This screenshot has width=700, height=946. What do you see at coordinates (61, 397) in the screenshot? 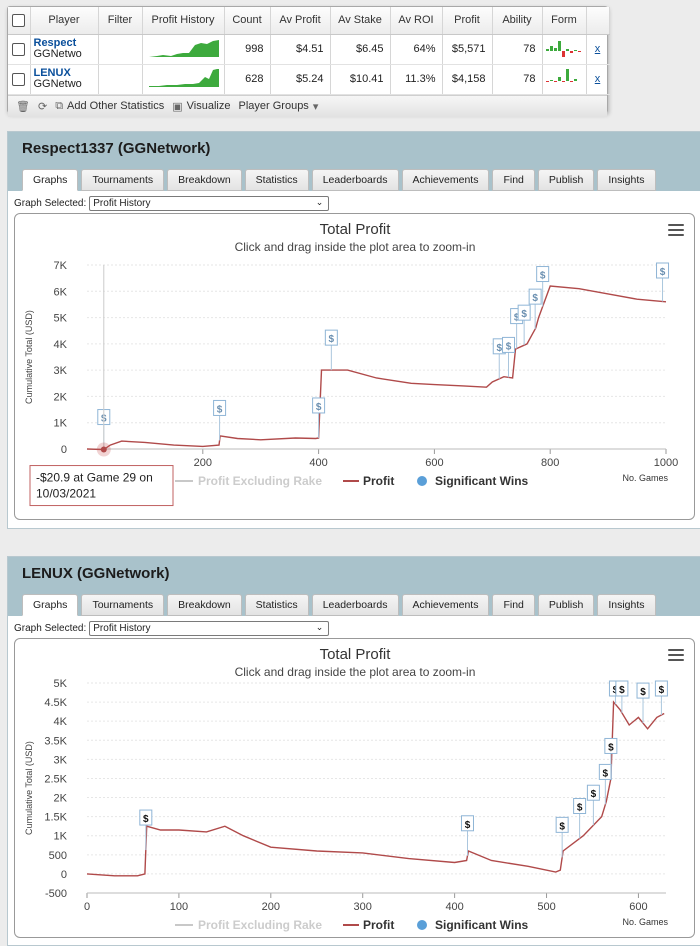
I see `y-tick-label: 2K` at bounding box center [61, 397].